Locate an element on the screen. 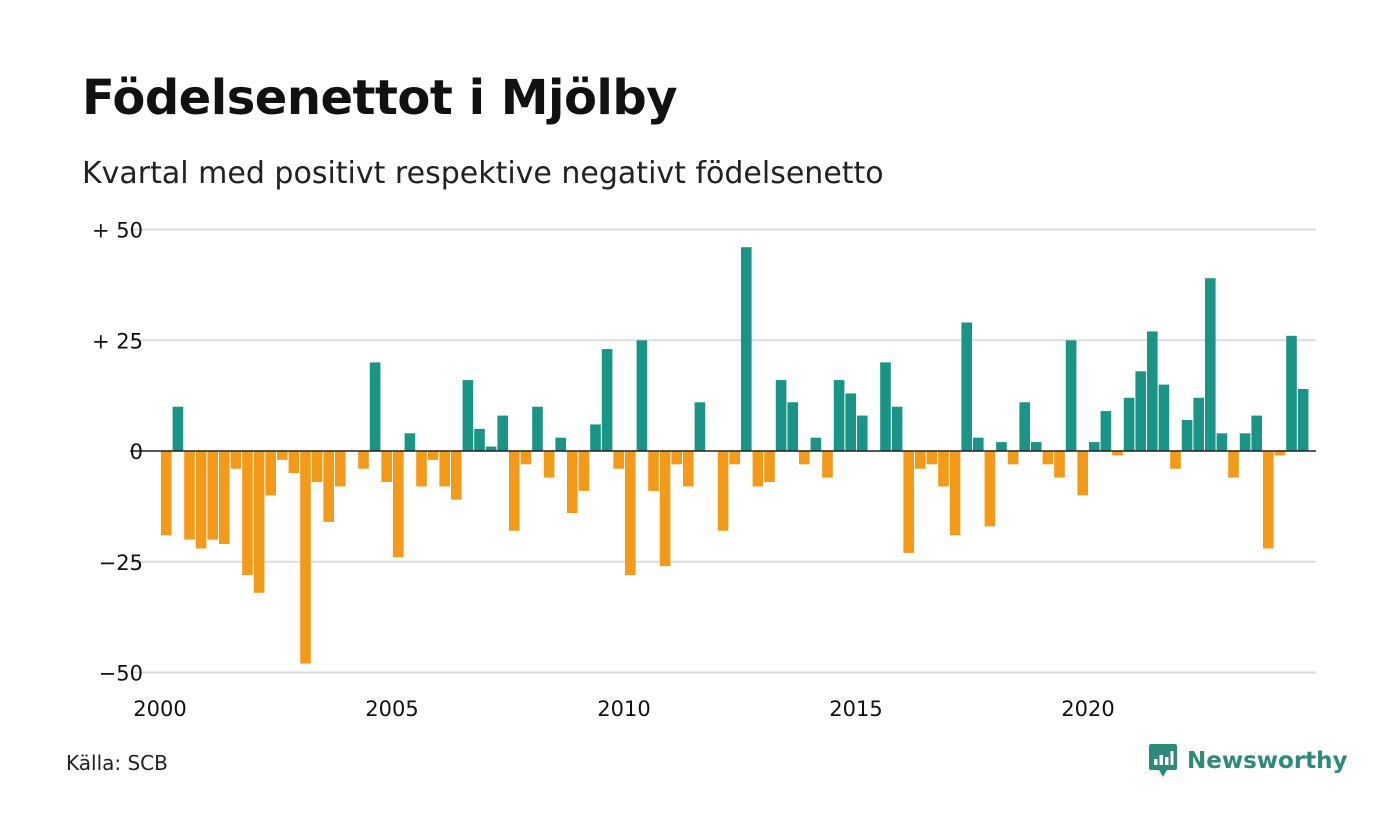  source-note: Källa: SCB is located at coordinates (117, 763).